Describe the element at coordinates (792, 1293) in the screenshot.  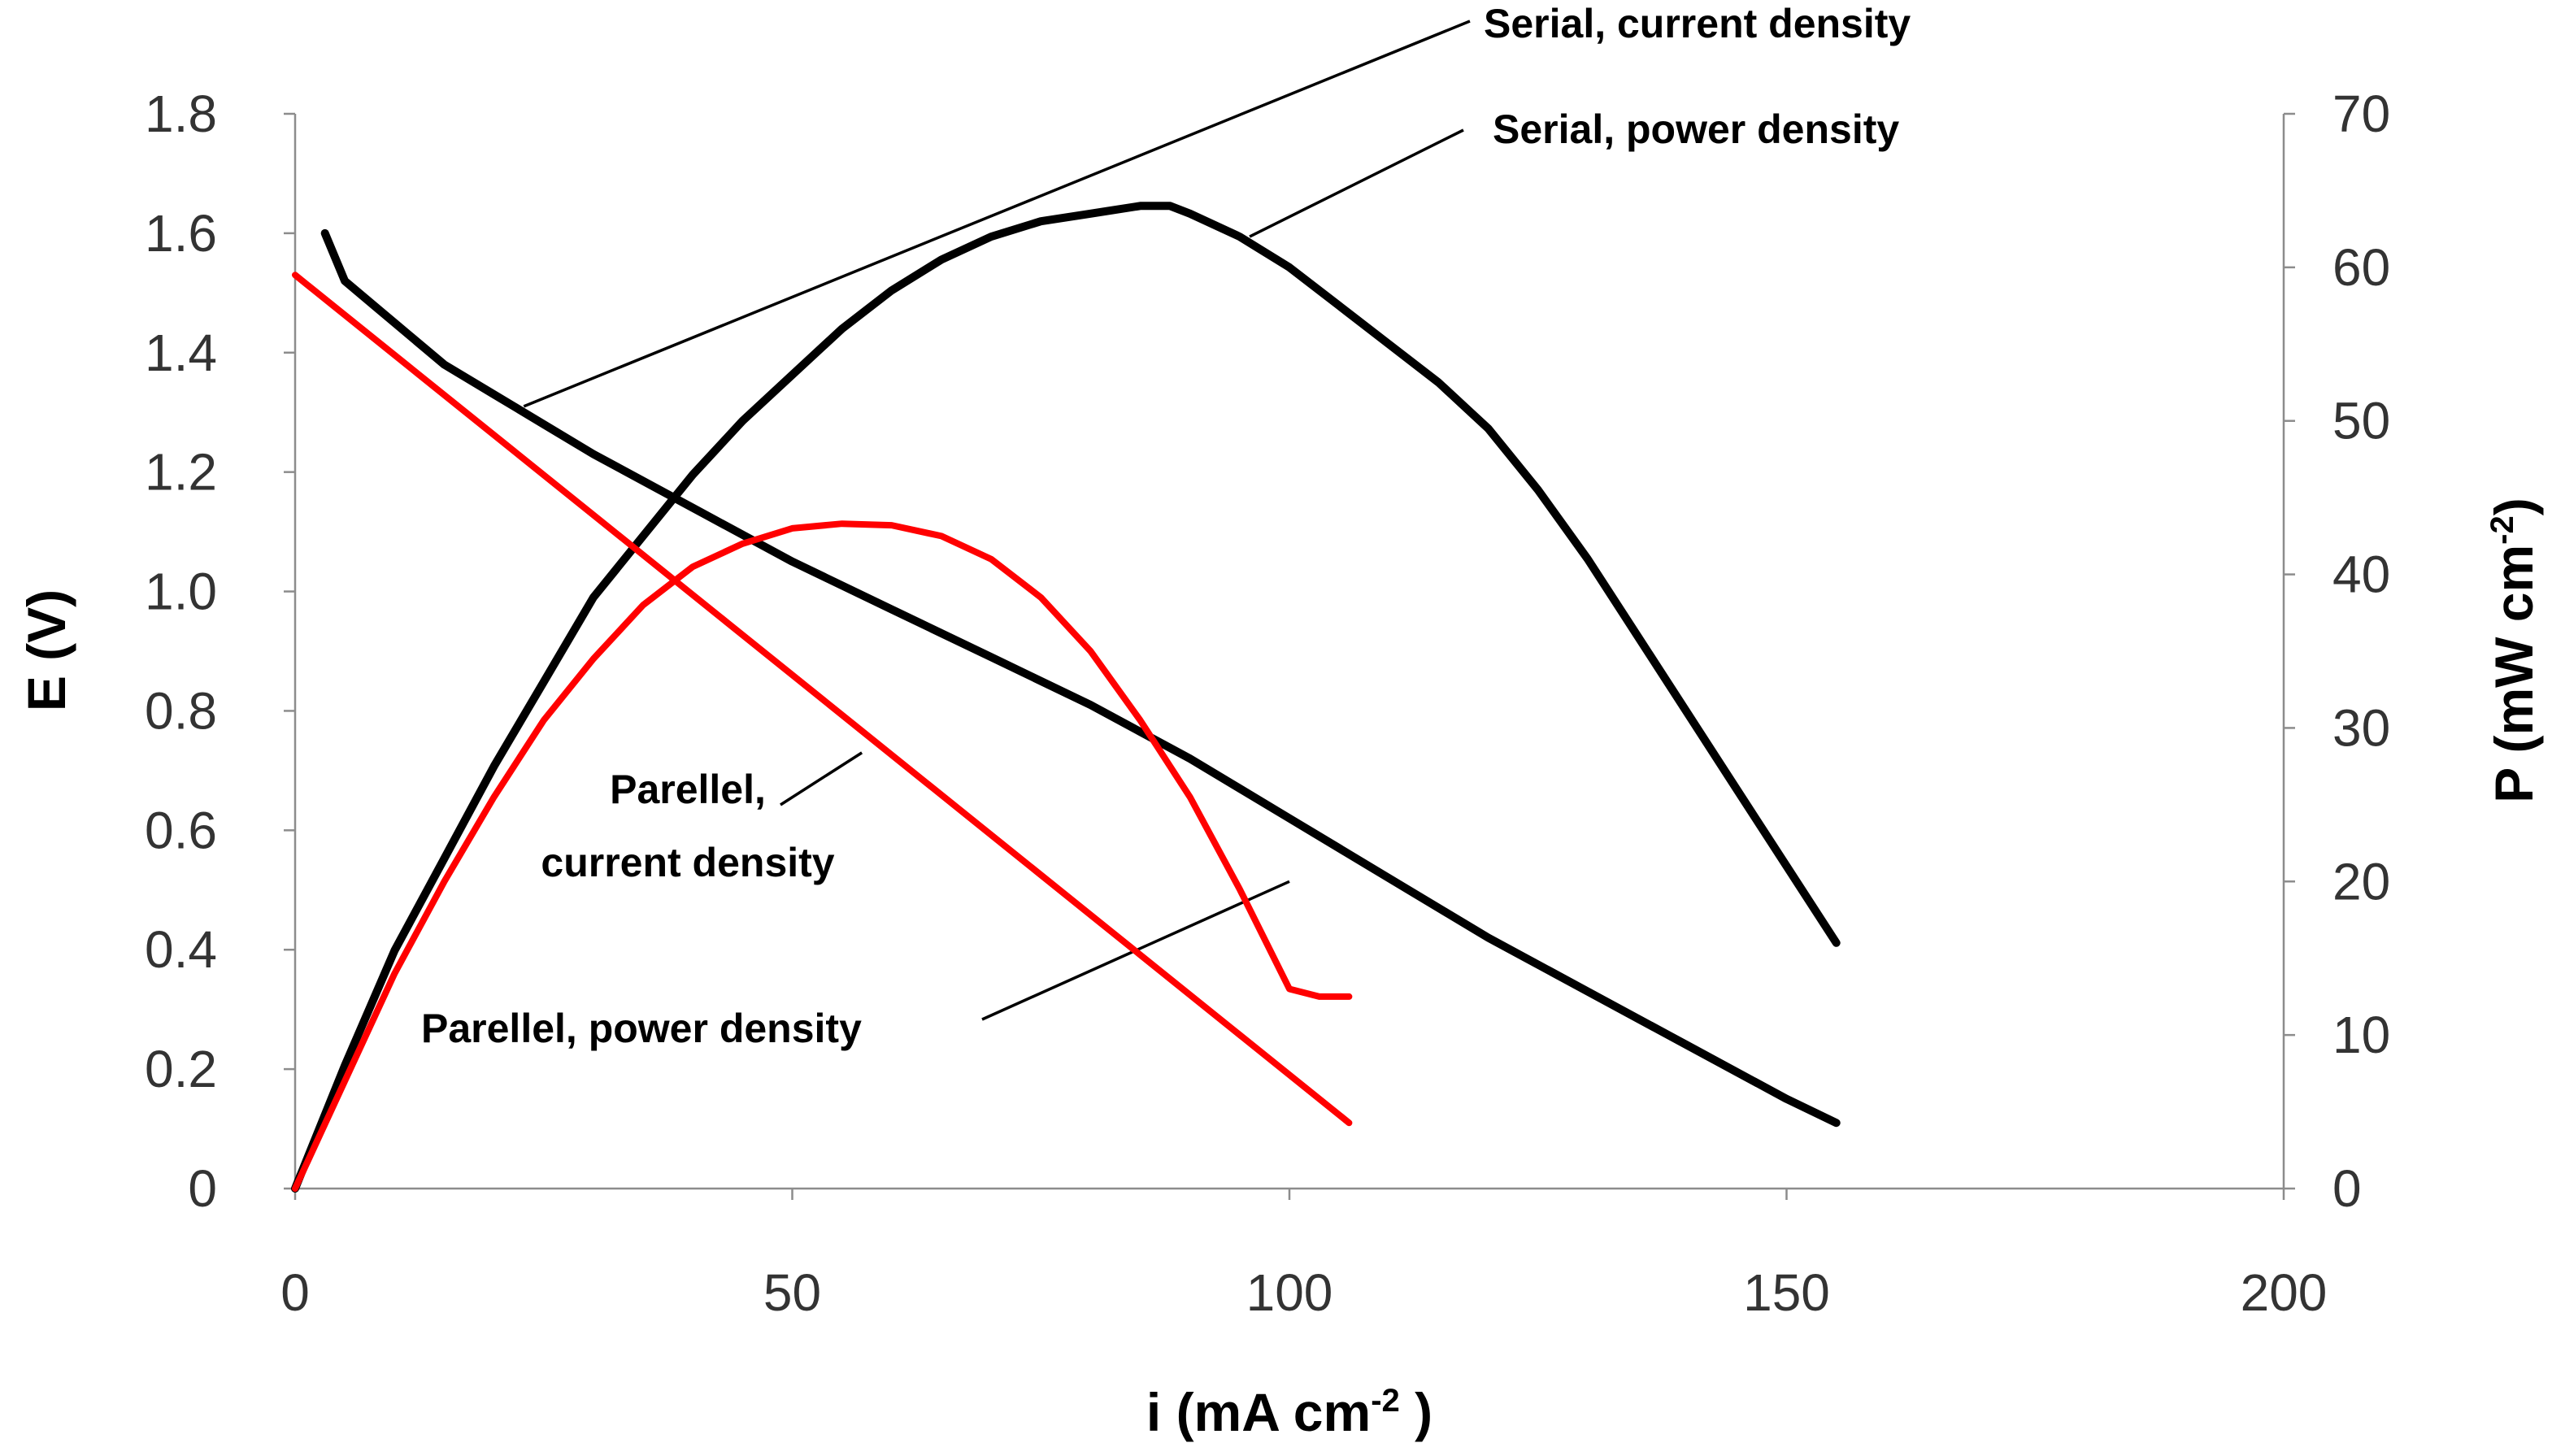
I see `x-tick-label: 50` at that location.